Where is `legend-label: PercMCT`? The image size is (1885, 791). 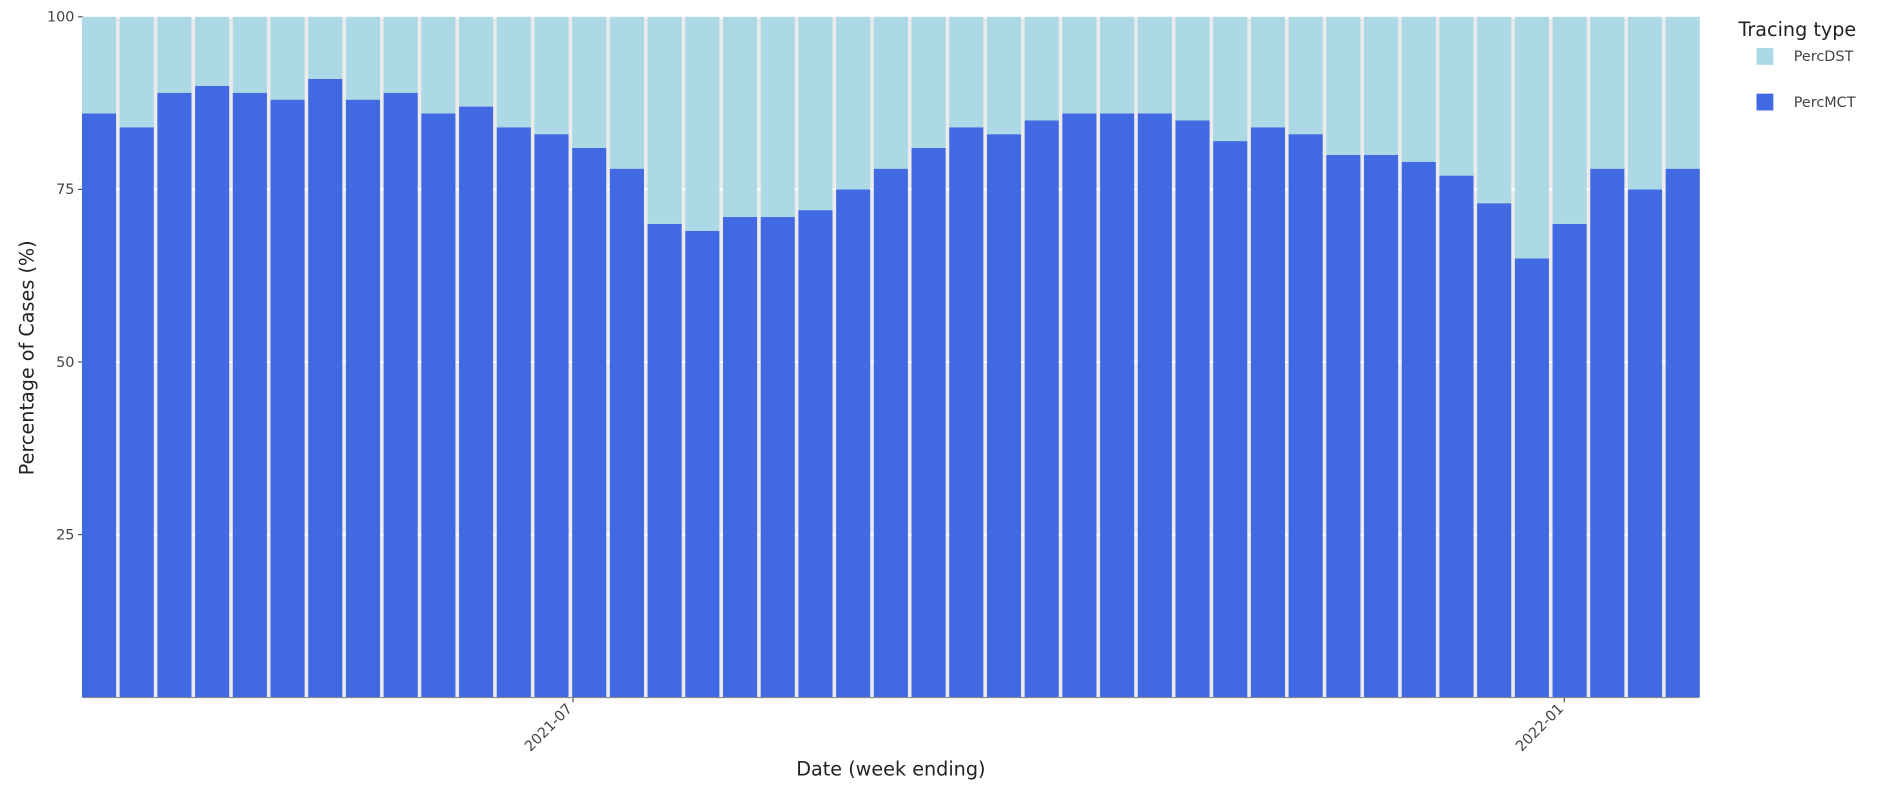 legend-label: PercMCT is located at coordinates (1825, 103).